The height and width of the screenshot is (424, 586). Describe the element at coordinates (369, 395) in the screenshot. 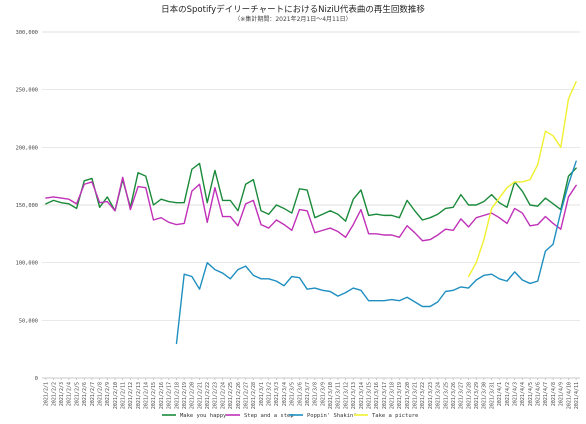

I see `x-tick-label: 2021/3/15` at that location.